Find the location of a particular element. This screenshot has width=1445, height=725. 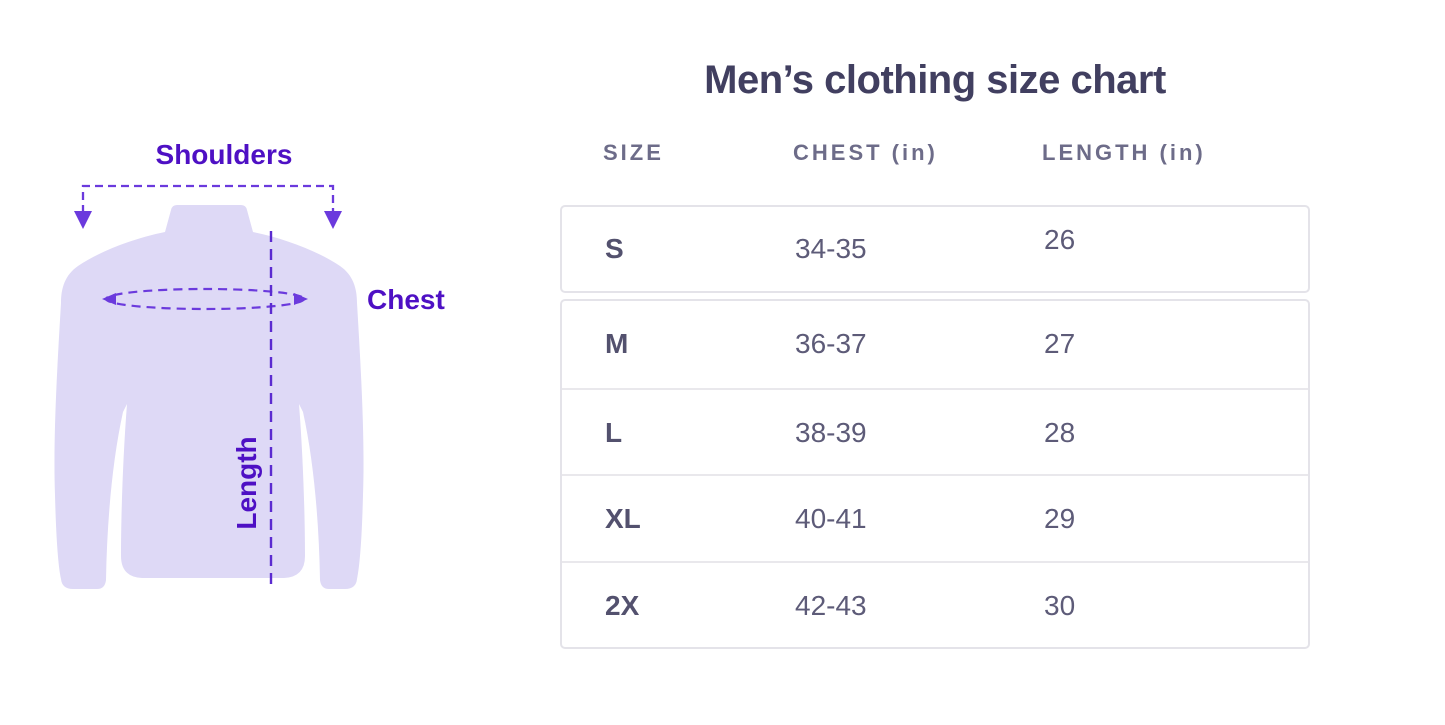

length-label: Length is located at coordinates (246, 483).